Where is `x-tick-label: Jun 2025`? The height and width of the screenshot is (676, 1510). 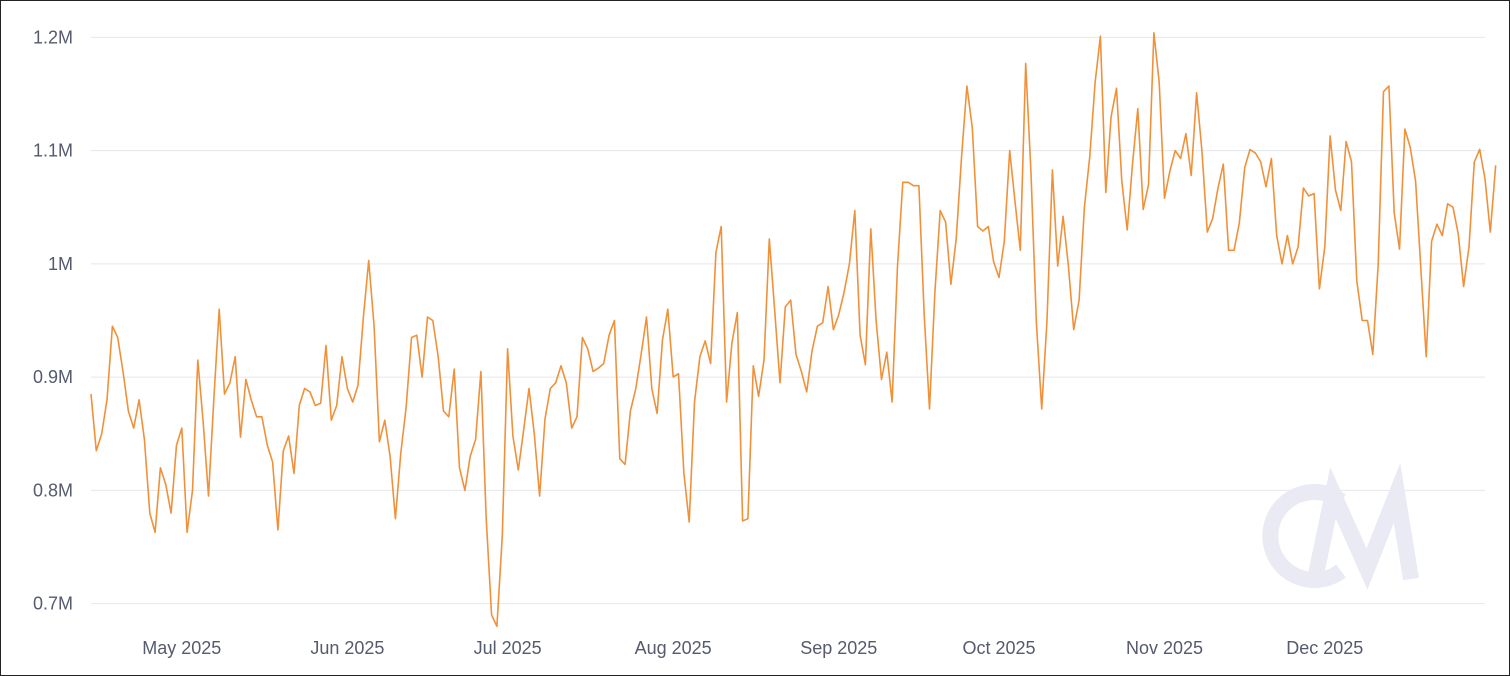
x-tick-label: Jun 2025 is located at coordinates (347, 648).